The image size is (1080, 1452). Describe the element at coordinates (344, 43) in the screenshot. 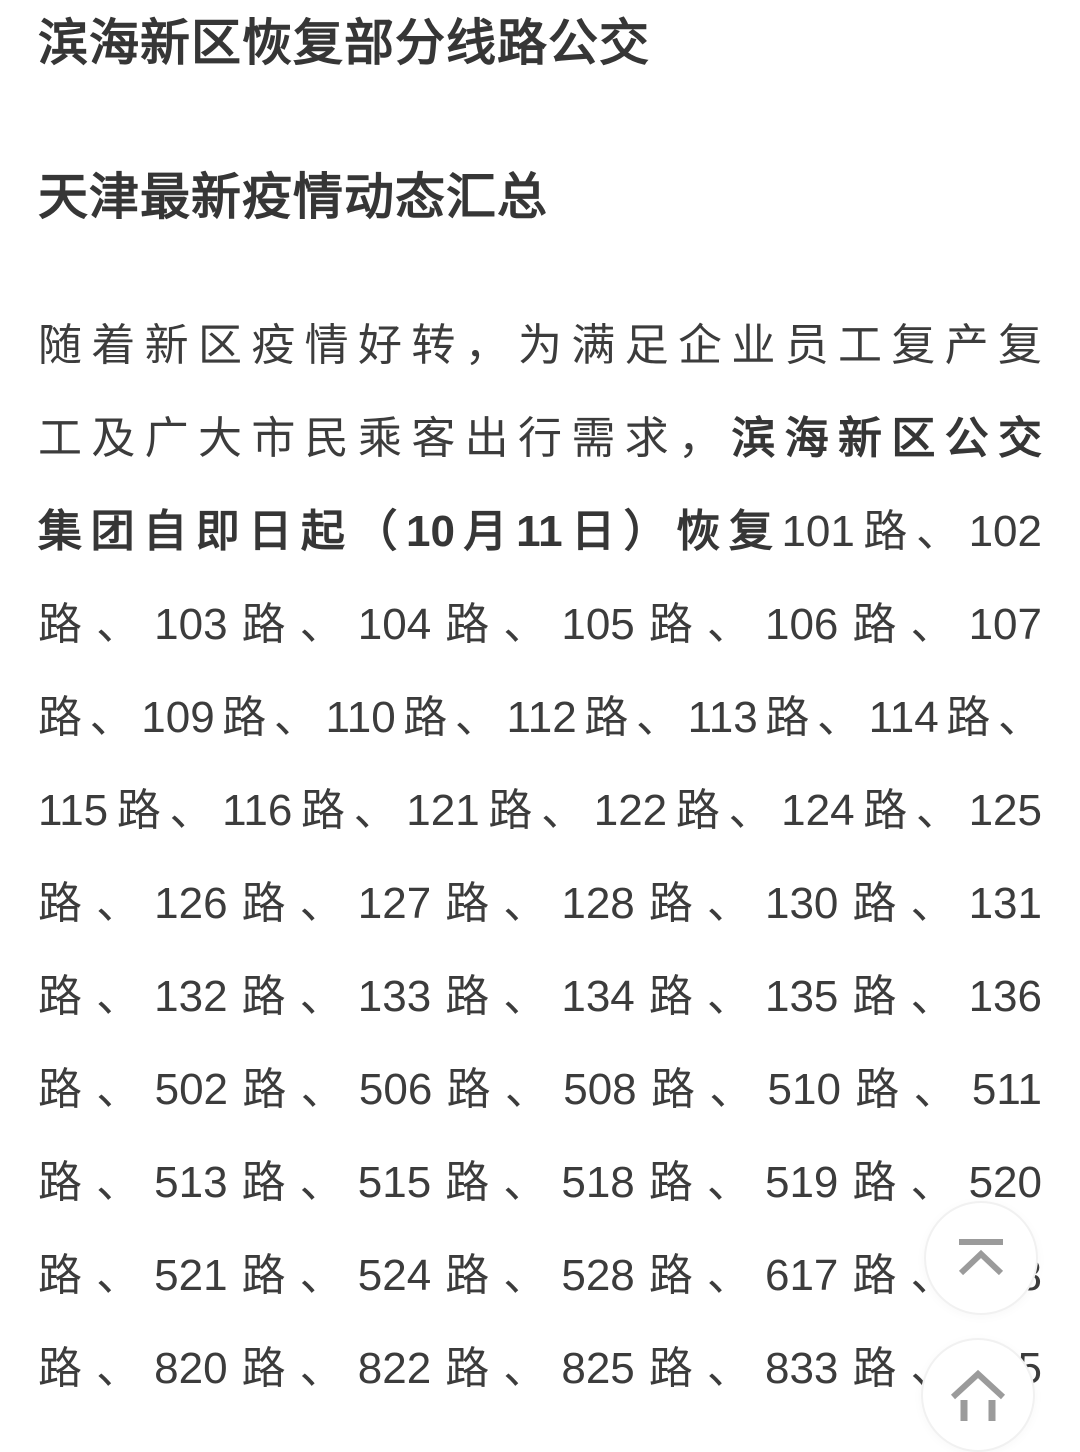

I see `headline-binhai-bus: 滨海新区恢复部分线路公交` at that location.